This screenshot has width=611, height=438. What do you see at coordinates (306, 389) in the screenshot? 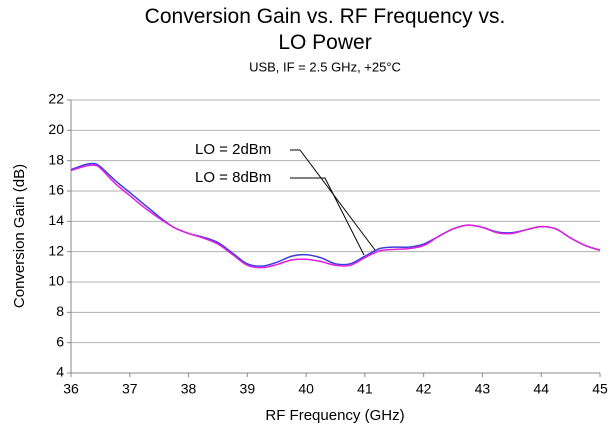
I see `x-tick-label: 40` at bounding box center [306, 389].